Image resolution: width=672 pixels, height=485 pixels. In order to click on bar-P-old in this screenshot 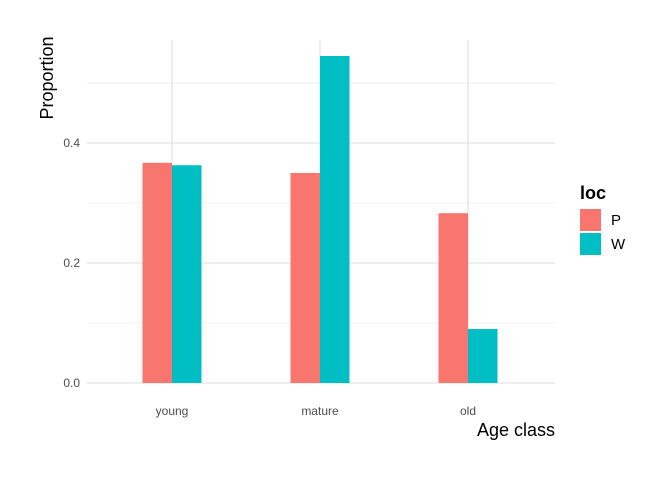, I will do `click(453, 298)`.